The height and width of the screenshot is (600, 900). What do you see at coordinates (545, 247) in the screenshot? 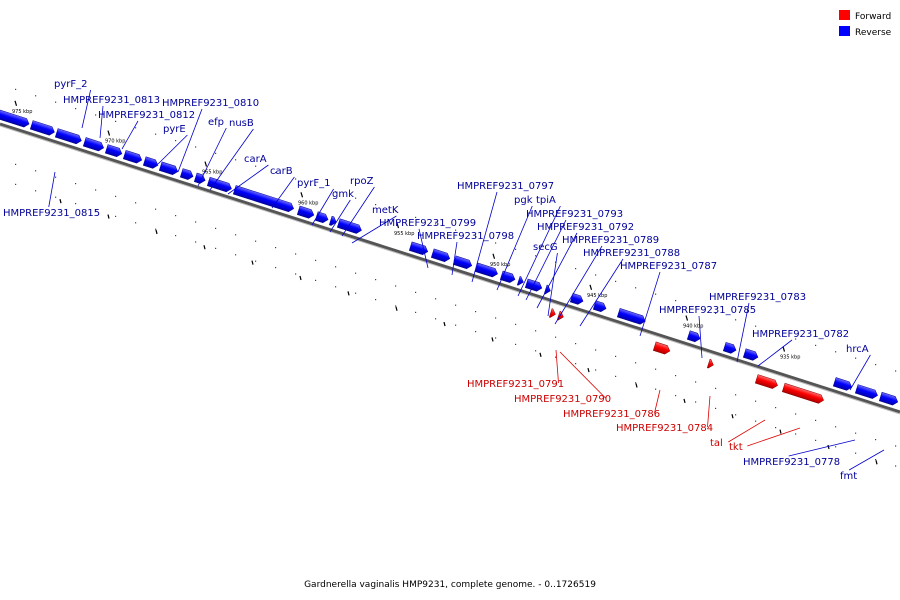
I see `reverse-gene-label: secG` at bounding box center [545, 247].